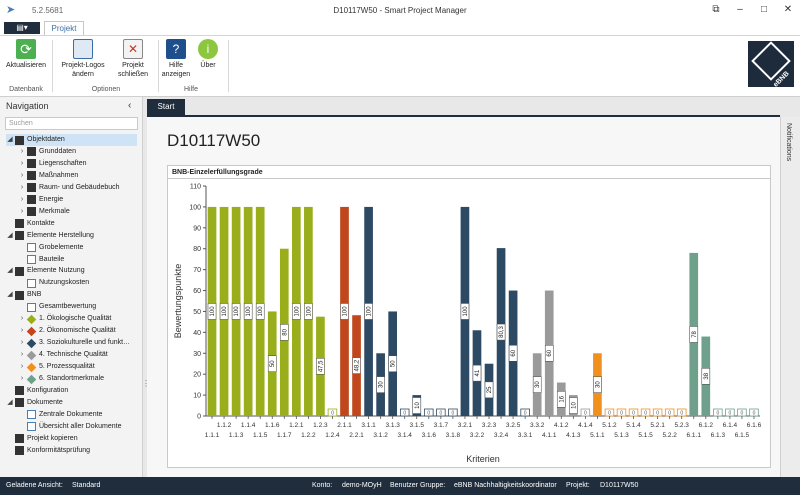 Image resolution: width=800 pixels, height=495 pixels. I want to click on nav-item-label: Bauteile, so click(52, 259).